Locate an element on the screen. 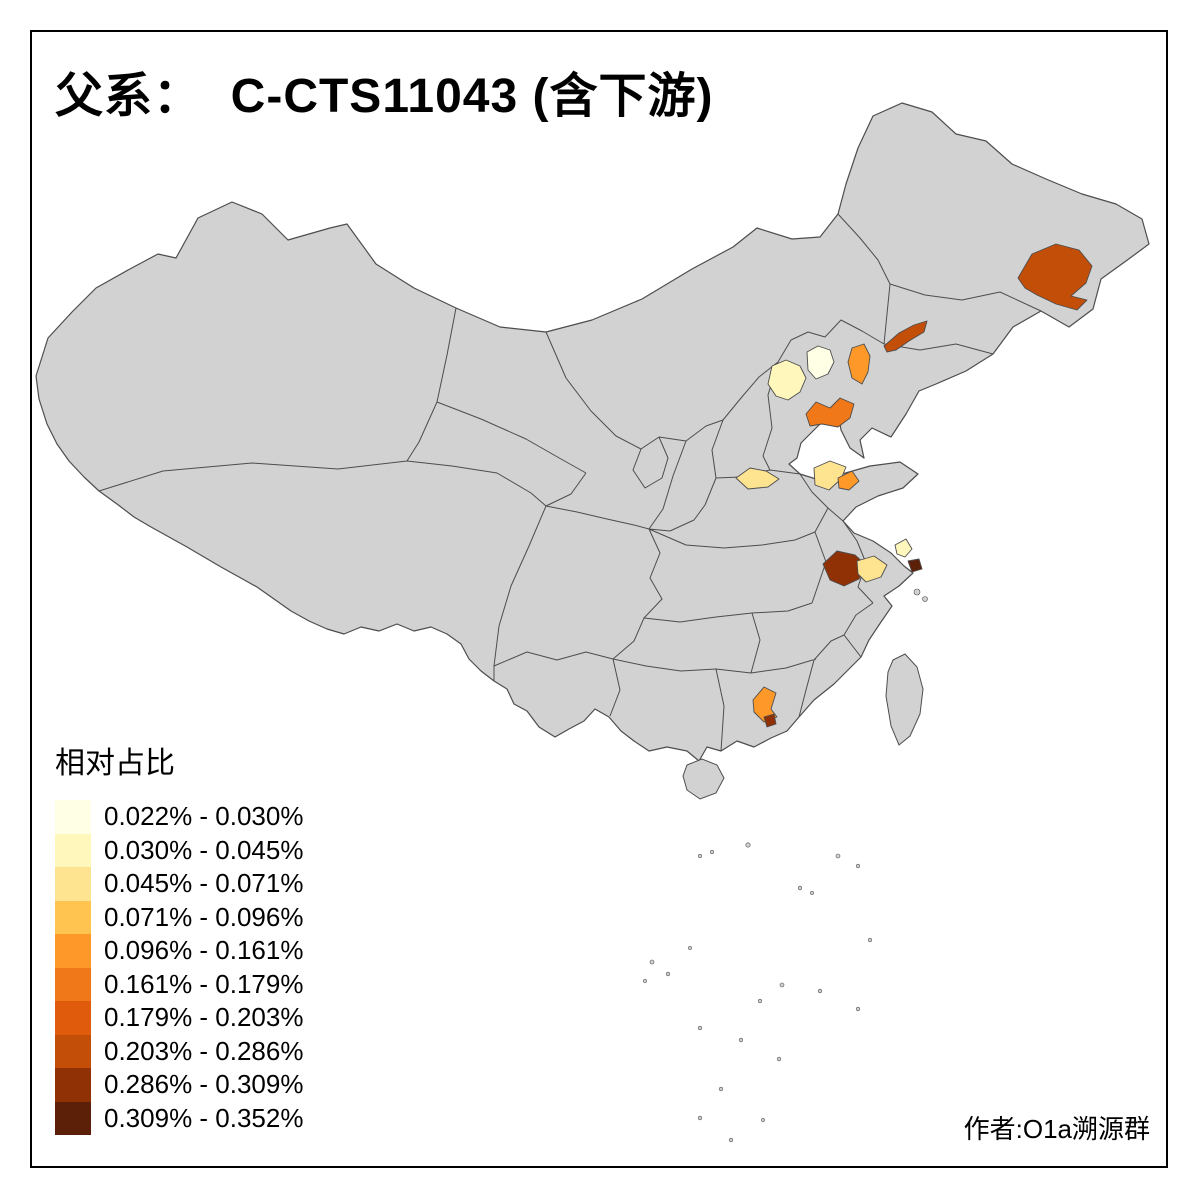 Image resolution: width=1200 pixels, height=1200 pixels. legend-item: 0.045% - 0.071% is located at coordinates (179, 884).